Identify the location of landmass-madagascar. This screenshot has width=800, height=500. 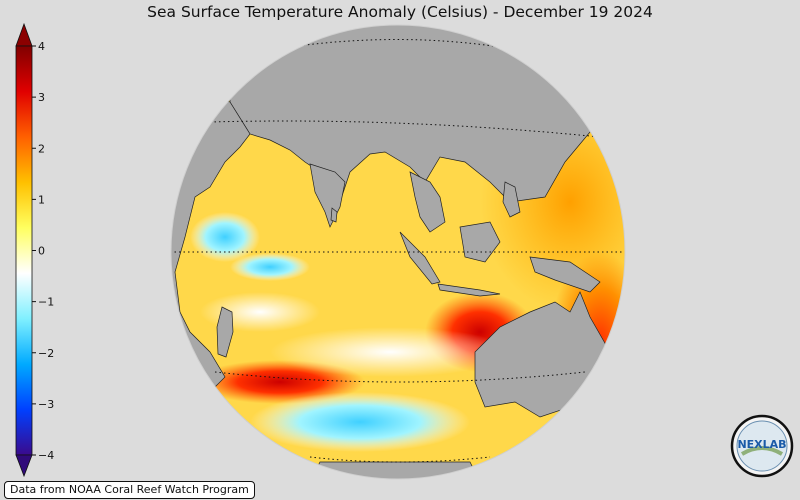
(225, 332).